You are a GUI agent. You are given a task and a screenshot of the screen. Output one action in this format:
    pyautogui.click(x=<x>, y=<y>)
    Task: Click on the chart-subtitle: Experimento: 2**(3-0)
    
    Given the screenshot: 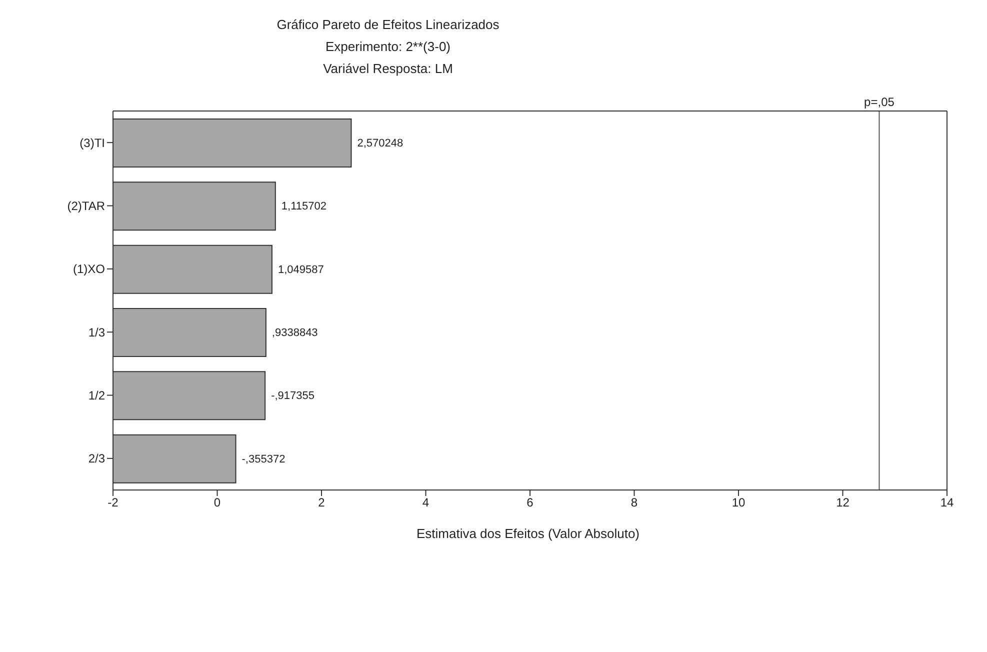 What is the action you would take?
    pyautogui.click(x=388, y=47)
    